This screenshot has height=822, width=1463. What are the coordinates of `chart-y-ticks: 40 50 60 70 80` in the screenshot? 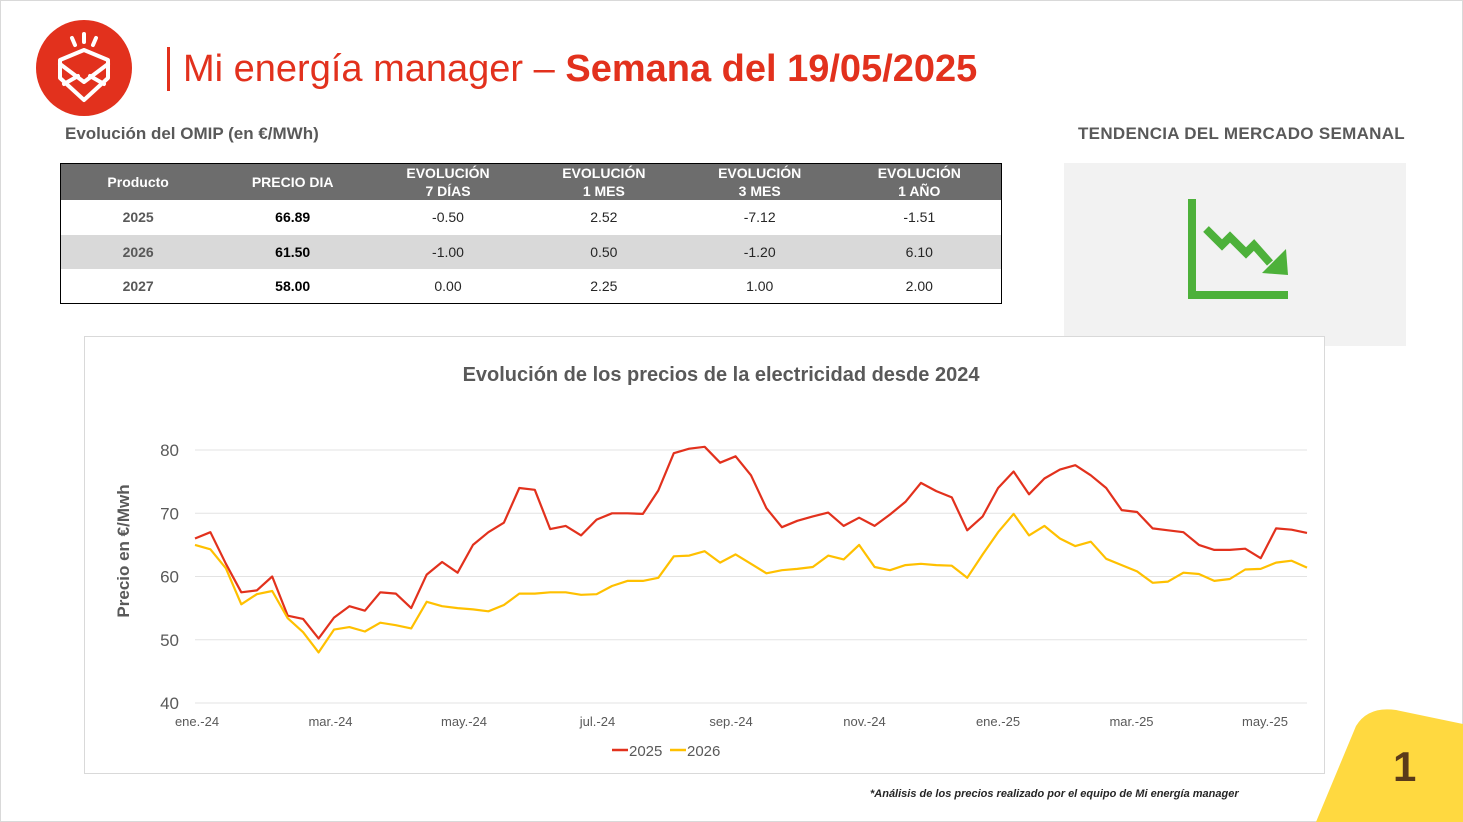 It's located at (169, 577).